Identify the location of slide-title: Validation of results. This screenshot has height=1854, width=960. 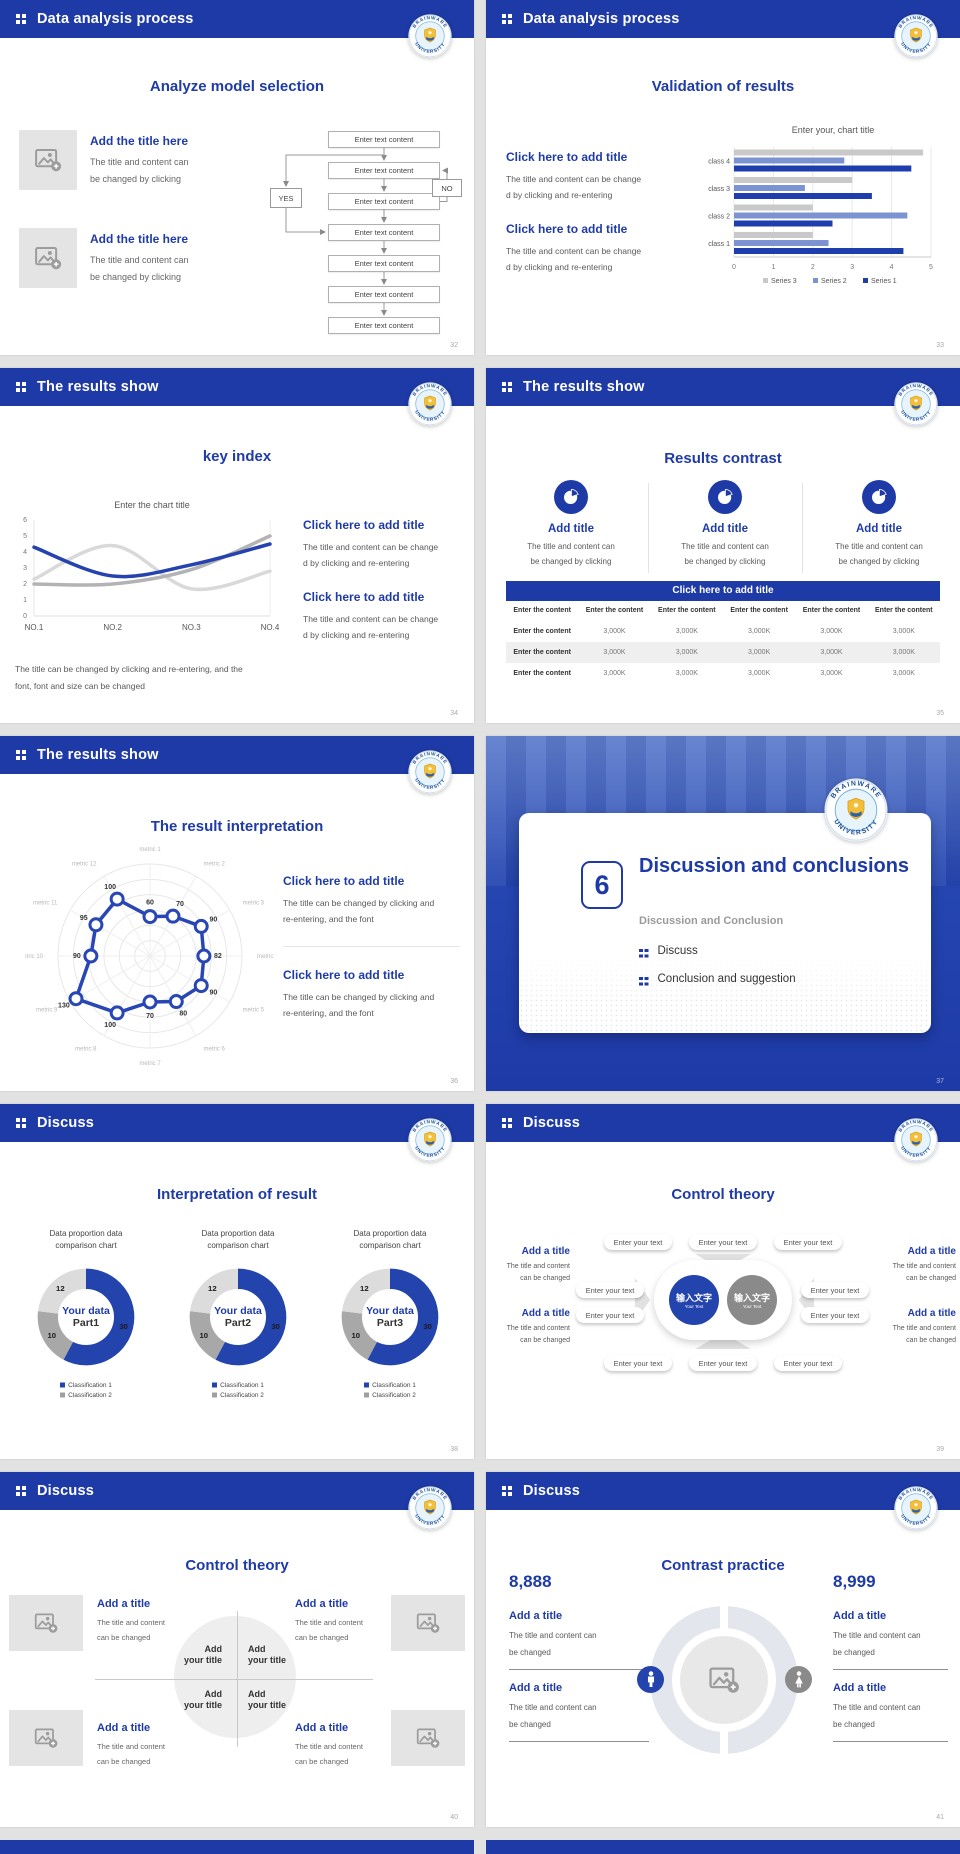
(723, 86).